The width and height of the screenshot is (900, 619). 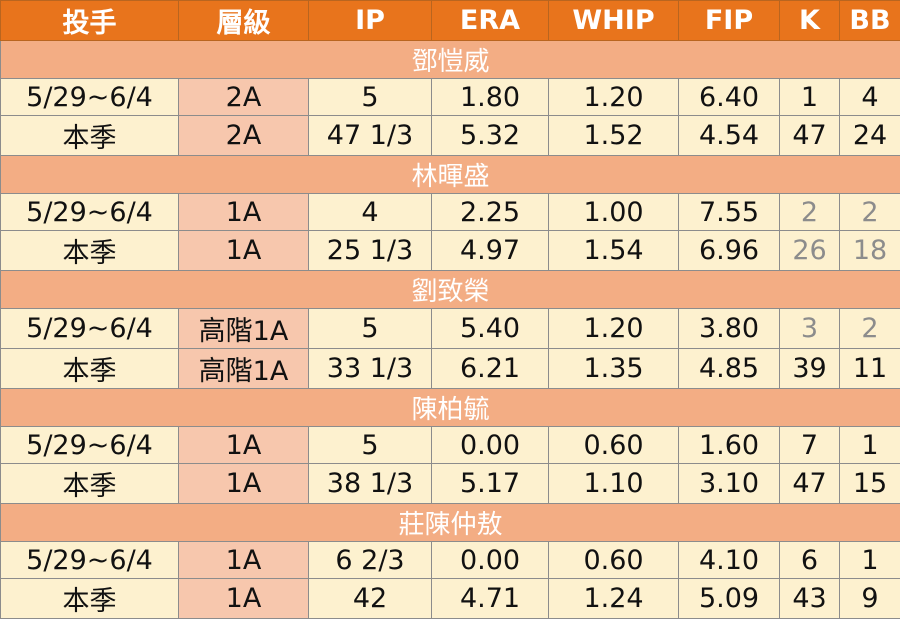 What do you see at coordinates (870, 484) in the screenshot?
I see `bb-cell: 15` at bounding box center [870, 484].